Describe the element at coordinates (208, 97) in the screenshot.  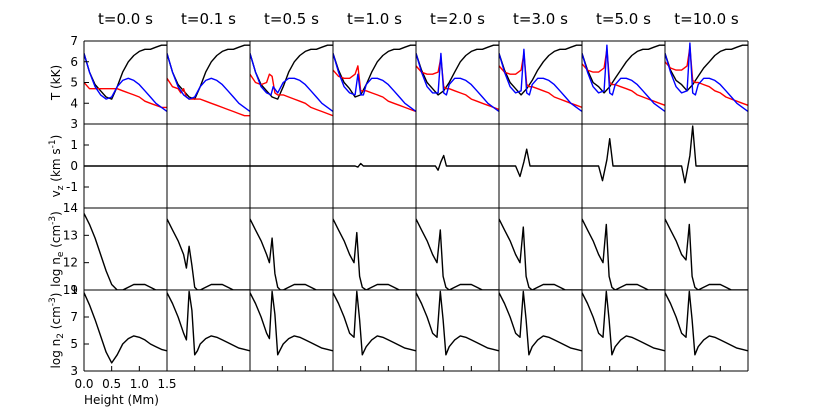
I see `series-T-1-red` at that location.